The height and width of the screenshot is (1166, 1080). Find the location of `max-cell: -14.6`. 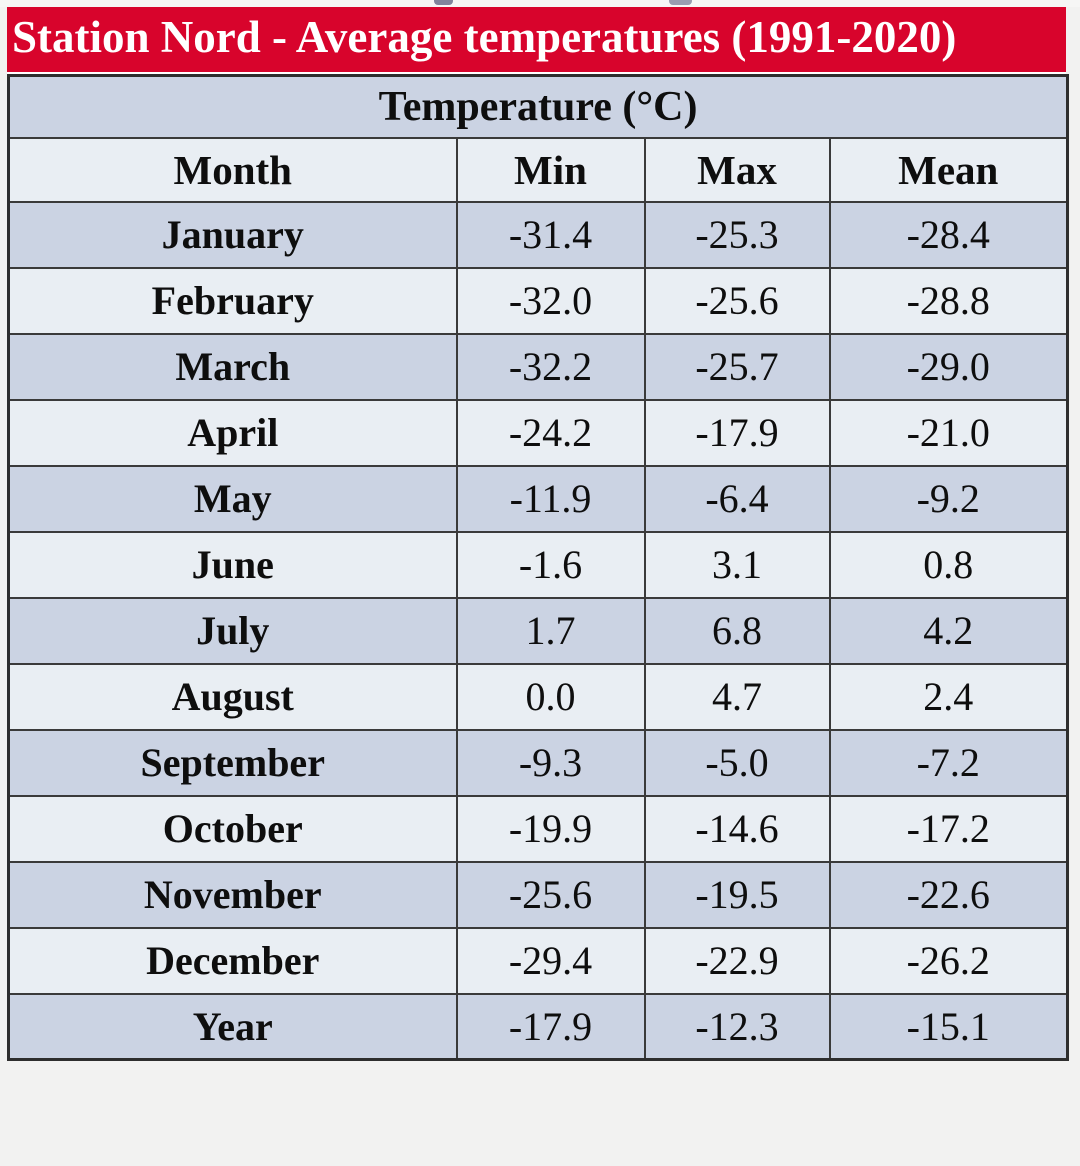

max-cell: -14.6 is located at coordinates (737, 828).